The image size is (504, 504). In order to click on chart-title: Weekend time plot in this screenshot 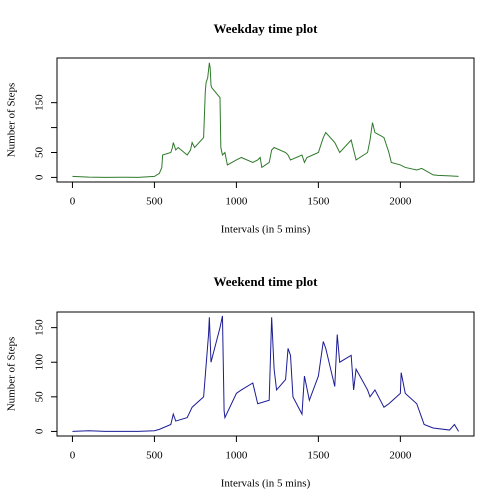, I will do `click(266, 281)`.